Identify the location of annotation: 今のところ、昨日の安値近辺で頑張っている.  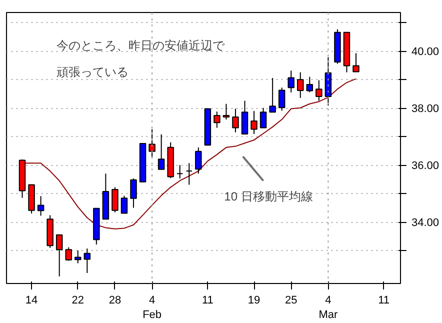
(141, 59).